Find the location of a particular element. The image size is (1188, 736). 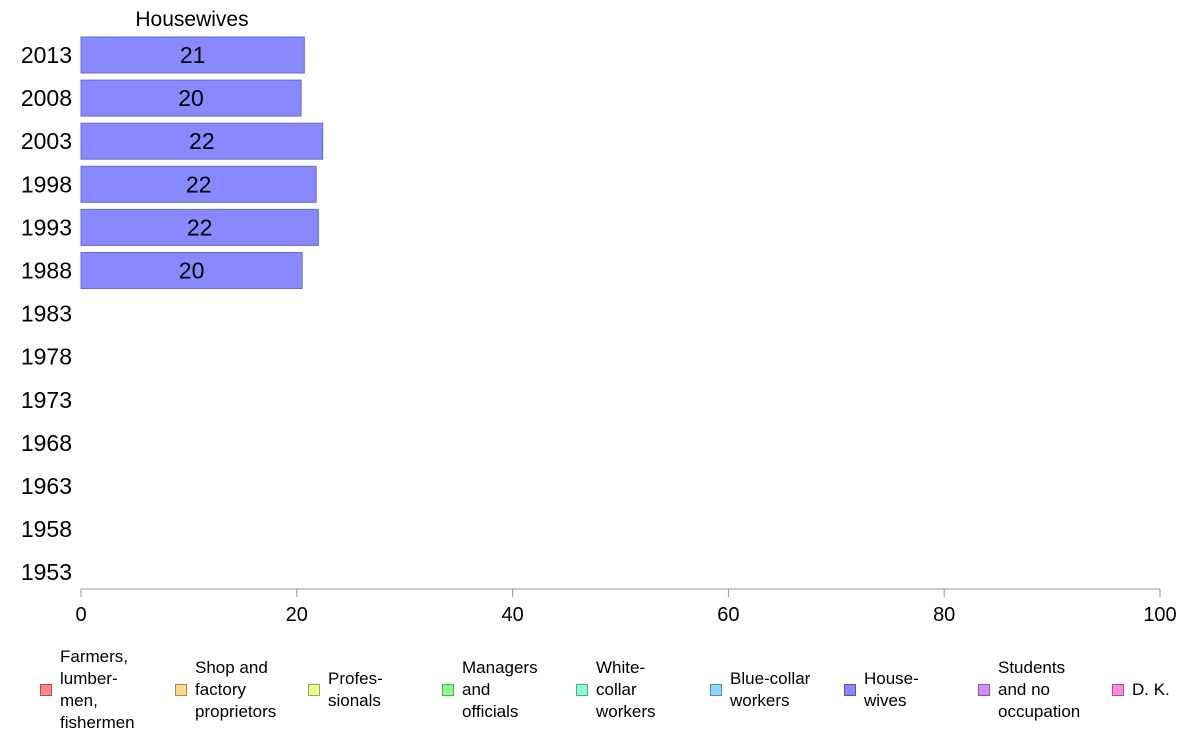

legend-item-7: House- wives is located at coordinates (881, 690).